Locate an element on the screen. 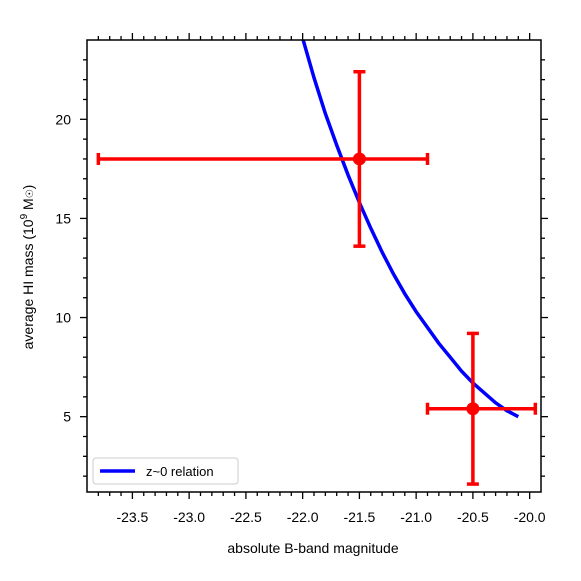 Image resolution: width=581 pixels, height=581 pixels. x-axis-label: absolute B-band magnitude is located at coordinates (312, 548).